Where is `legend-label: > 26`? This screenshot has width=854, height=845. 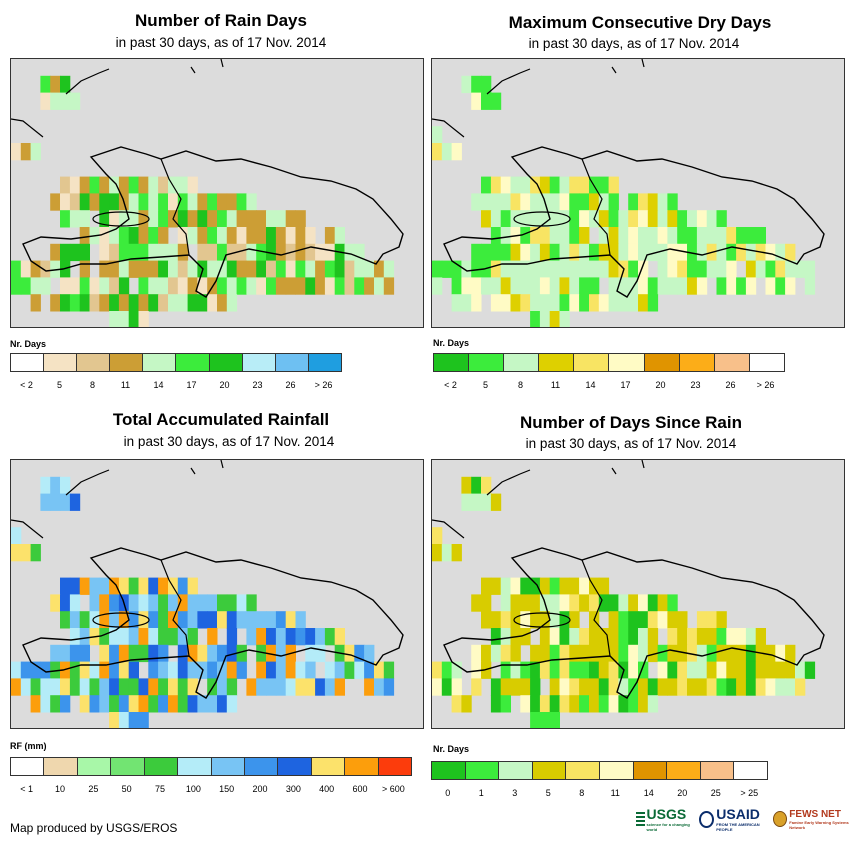
legend-label: > 26 is located at coordinates (765, 385).